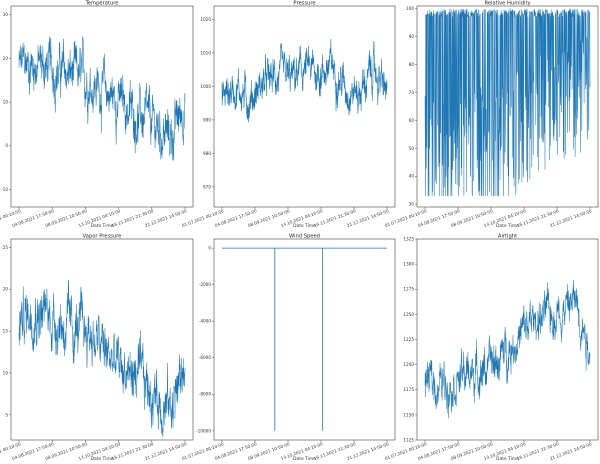 The width and height of the screenshot is (600, 464). Describe the element at coordinates (408, 414) in the screenshot. I see `y-tick-label: 1150` at that location.